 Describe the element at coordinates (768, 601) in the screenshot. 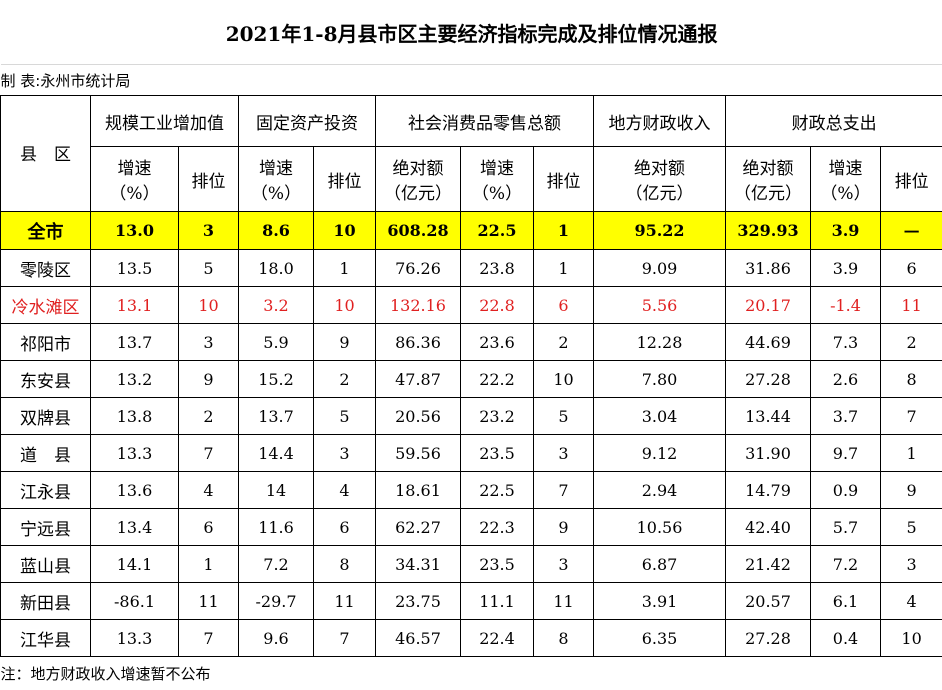

I see `table-cell: 20.57` at that location.